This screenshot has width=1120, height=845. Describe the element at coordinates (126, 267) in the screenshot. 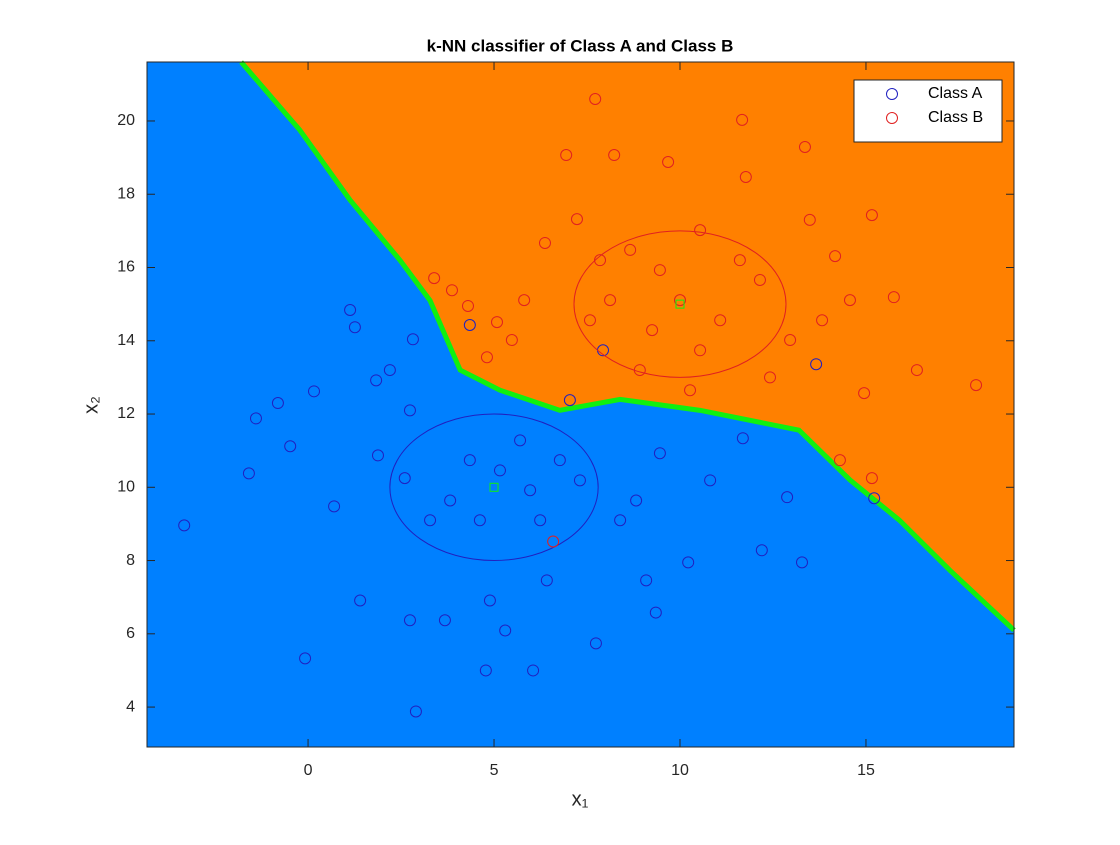

I see `y-tick-label: 16` at that location.